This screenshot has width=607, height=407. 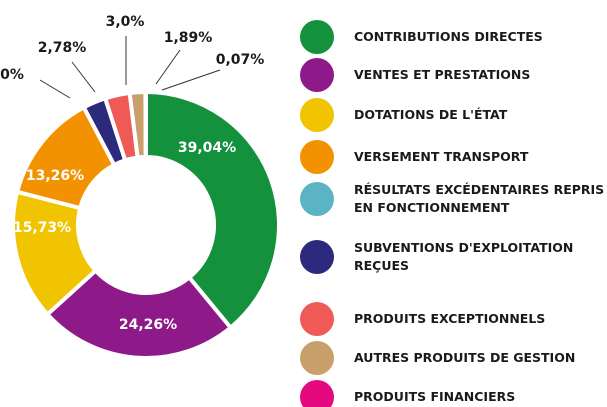 I want to click on data-label: 0%, so click(x=12, y=75).